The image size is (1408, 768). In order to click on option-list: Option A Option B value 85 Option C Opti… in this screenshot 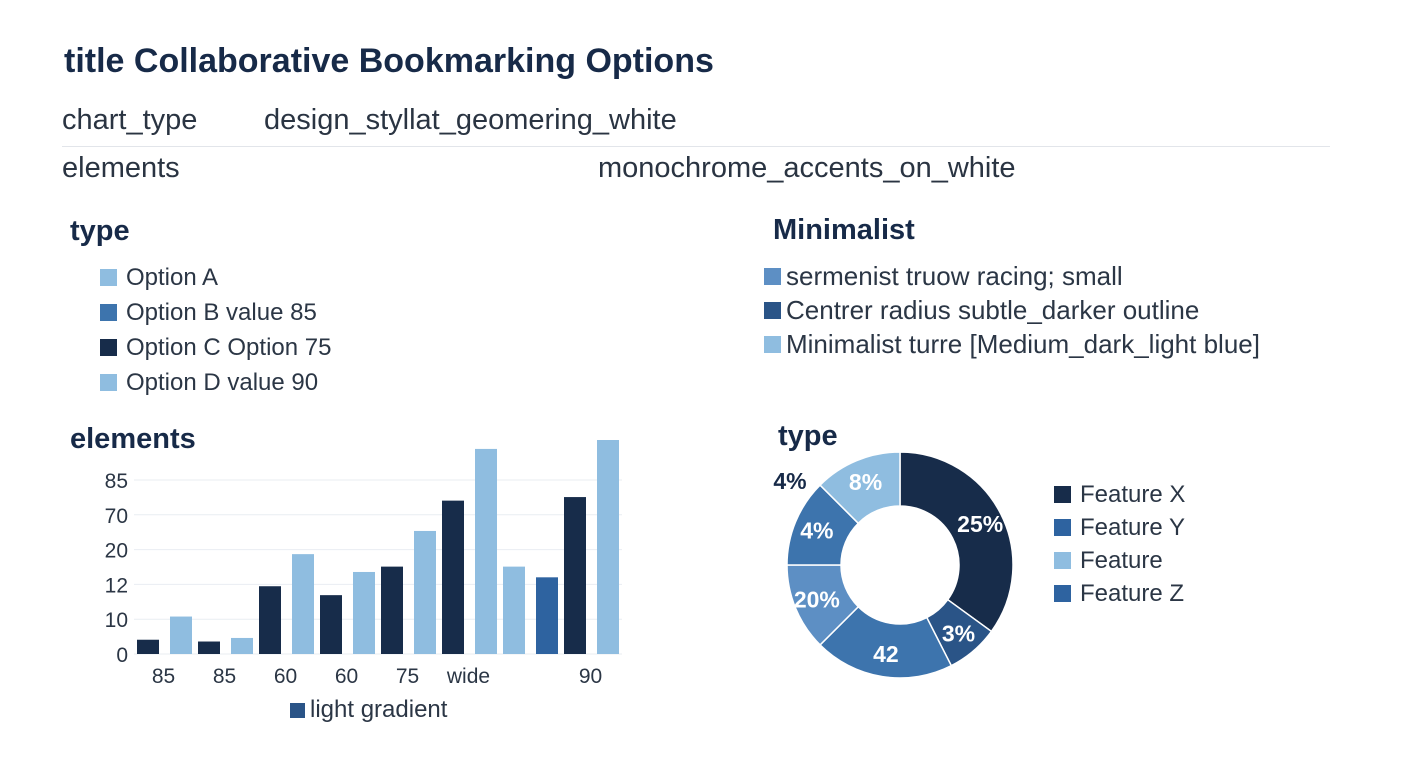, I will do `click(215, 330)`.